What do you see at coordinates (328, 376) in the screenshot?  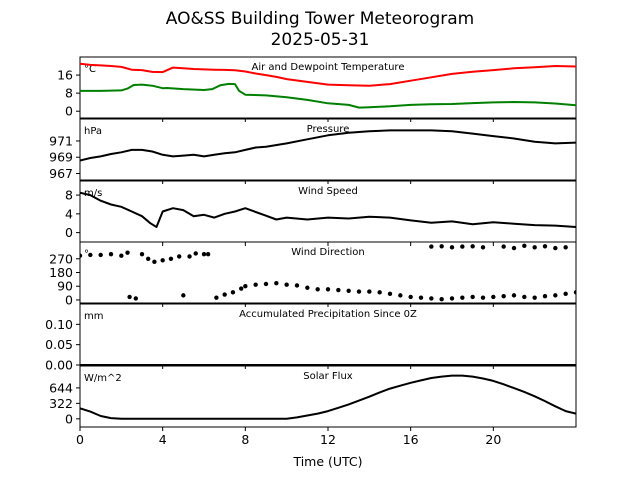 I see `panel-title: Solar Flux` at bounding box center [328, 376].